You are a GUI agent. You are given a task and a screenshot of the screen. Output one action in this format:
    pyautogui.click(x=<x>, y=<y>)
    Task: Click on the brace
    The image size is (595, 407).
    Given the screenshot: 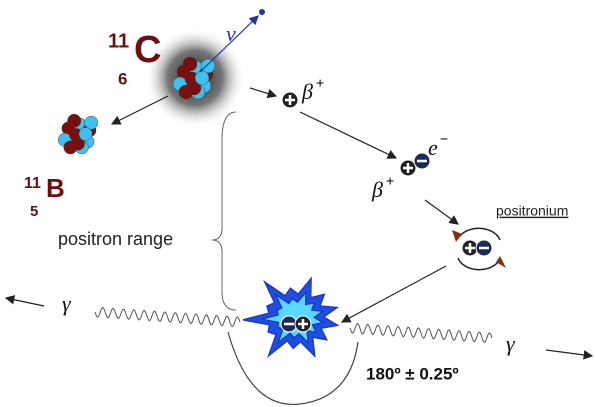 What is the action you would take?
    pyautogui.click(x=224, y=211)
    